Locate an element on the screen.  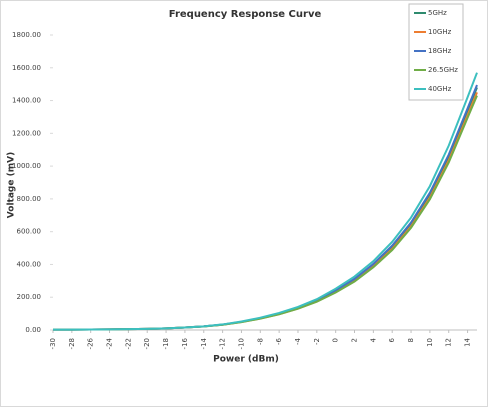
x-tick-label: -30 is located at coordinates (53, 343).